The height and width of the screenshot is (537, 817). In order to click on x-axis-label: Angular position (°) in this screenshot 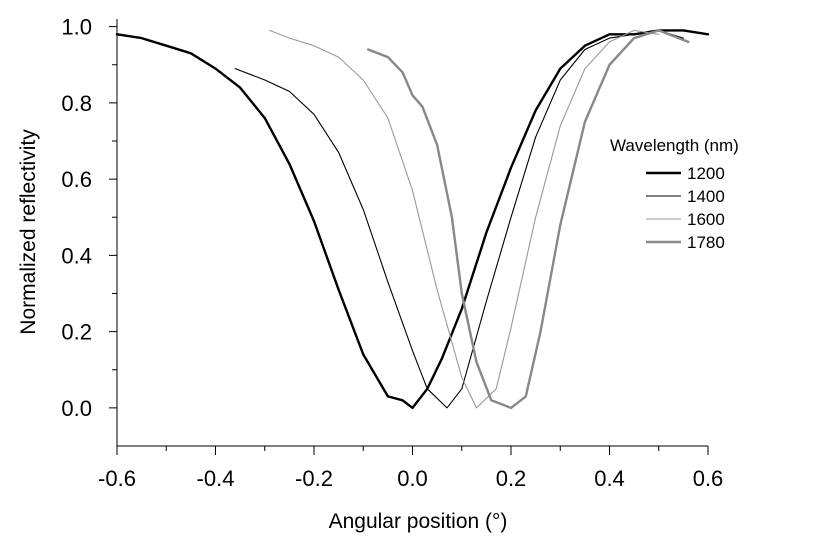, I will do `click(418, 521)`.